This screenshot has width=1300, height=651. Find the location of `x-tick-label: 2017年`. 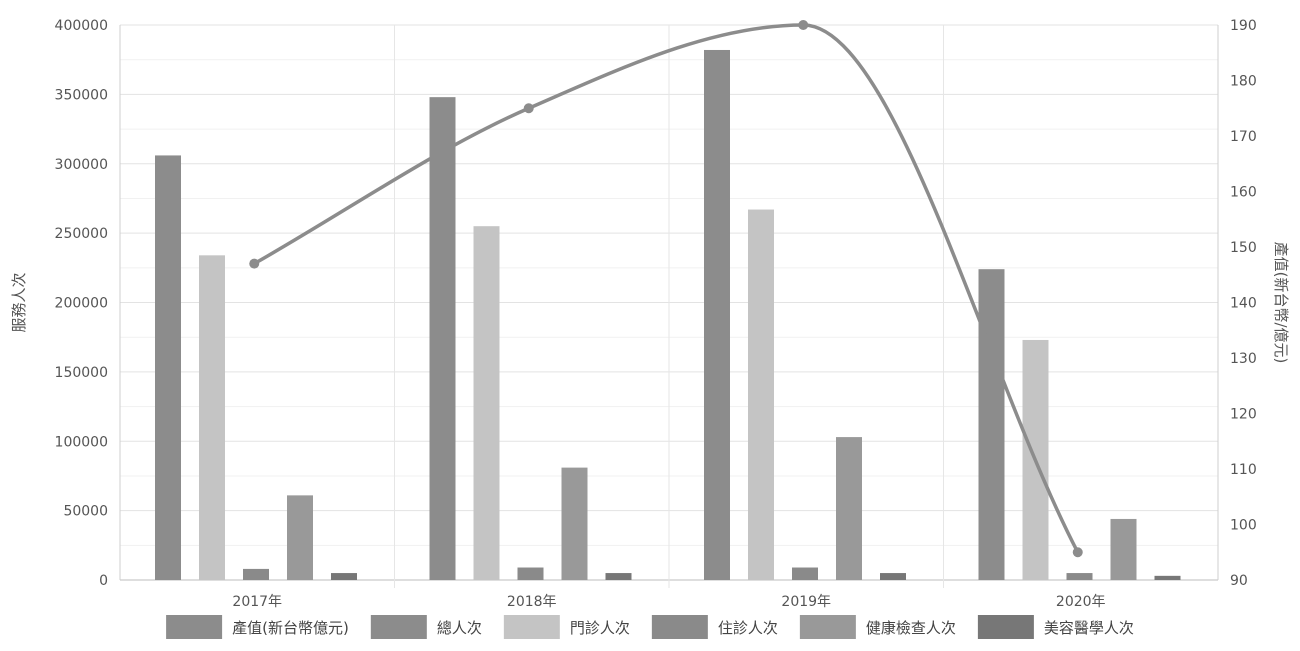

x-tick-label: 2017年 is located at coordinates (257, 602).